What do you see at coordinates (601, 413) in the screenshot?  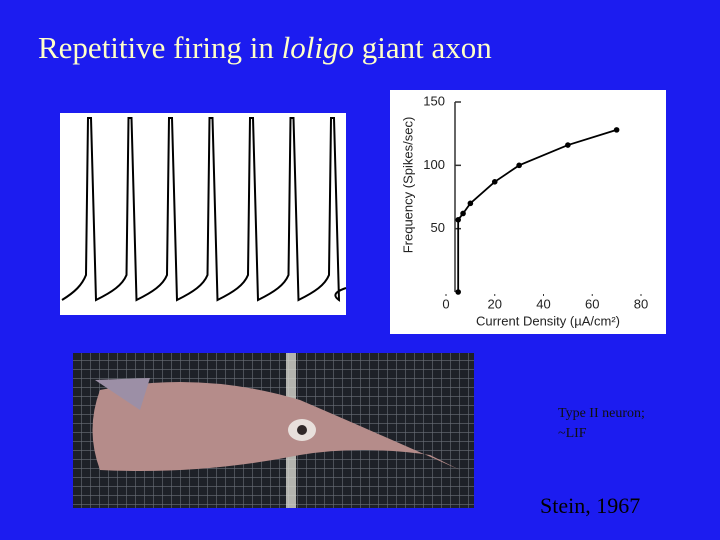 I see `note: Type II neuron;` at bounding box center [601, 413].